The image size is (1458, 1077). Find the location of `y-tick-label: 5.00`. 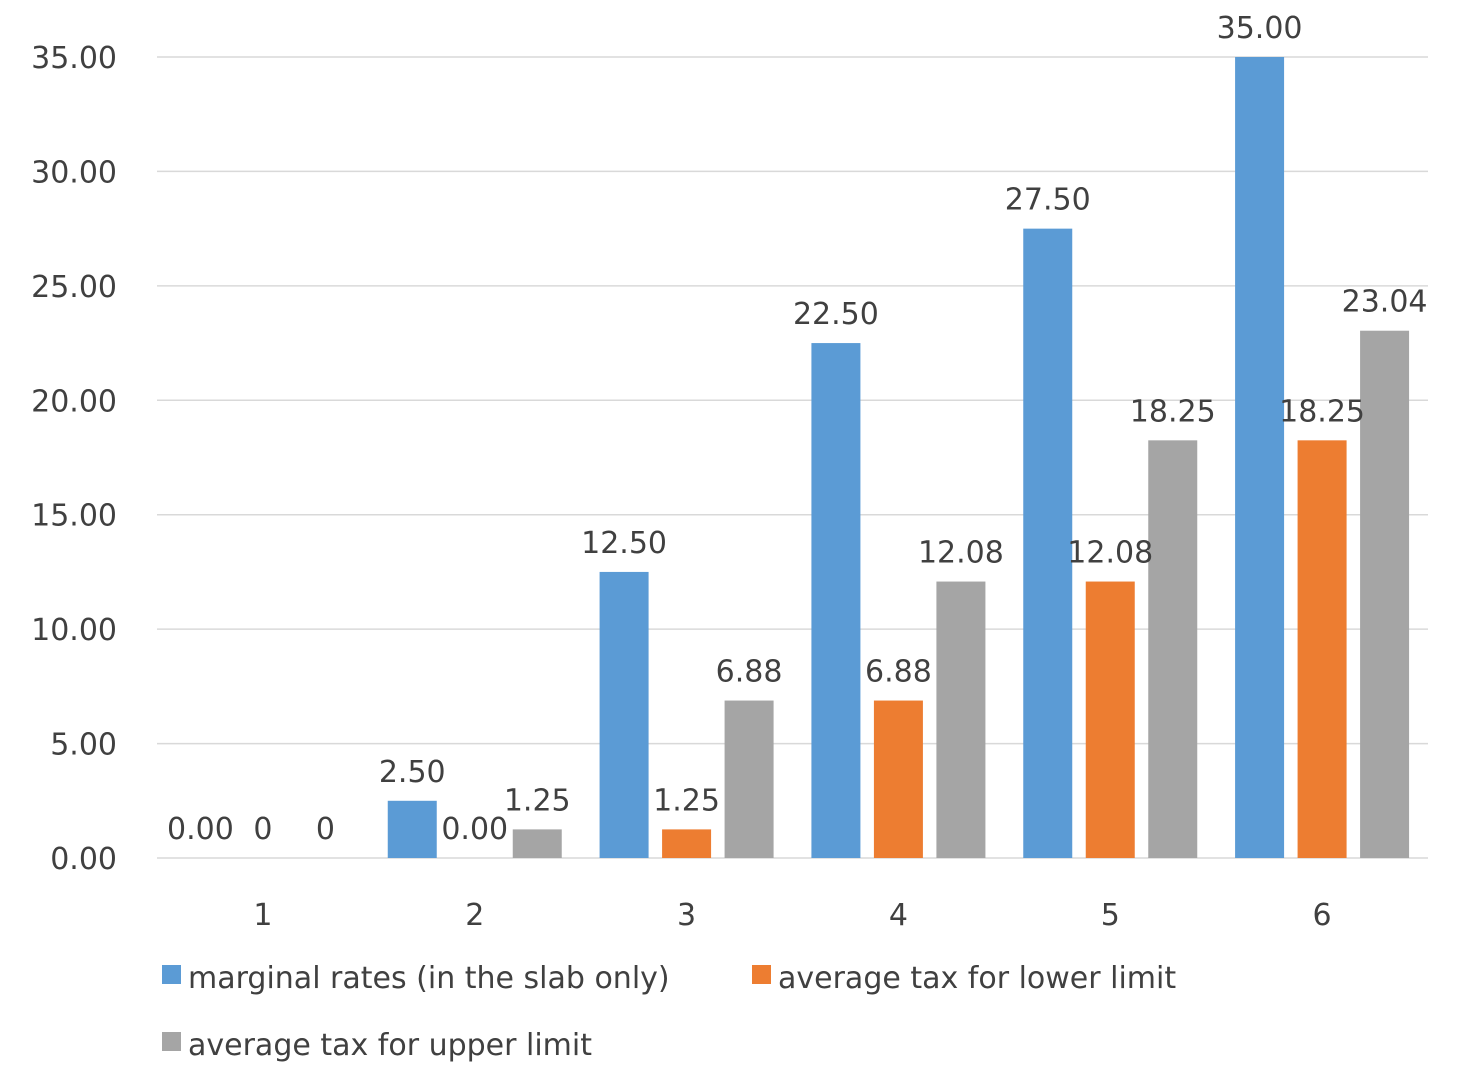

y-tick-label: 5.00 is located at coordinates (83, 745).